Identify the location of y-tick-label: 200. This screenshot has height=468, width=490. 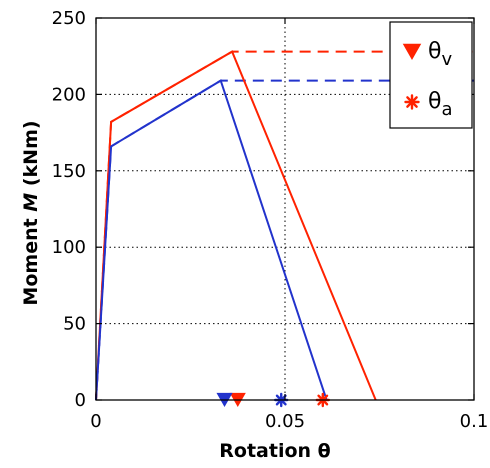
(69, 94).